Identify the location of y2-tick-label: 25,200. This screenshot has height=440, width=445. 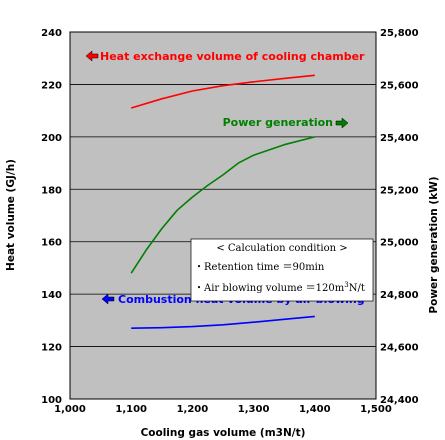
(399, 190).